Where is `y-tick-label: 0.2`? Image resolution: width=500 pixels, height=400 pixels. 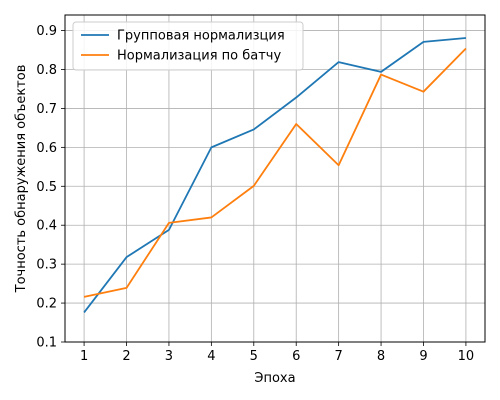
y-tick-label: 0.2 is located at coordinates (46, 304).